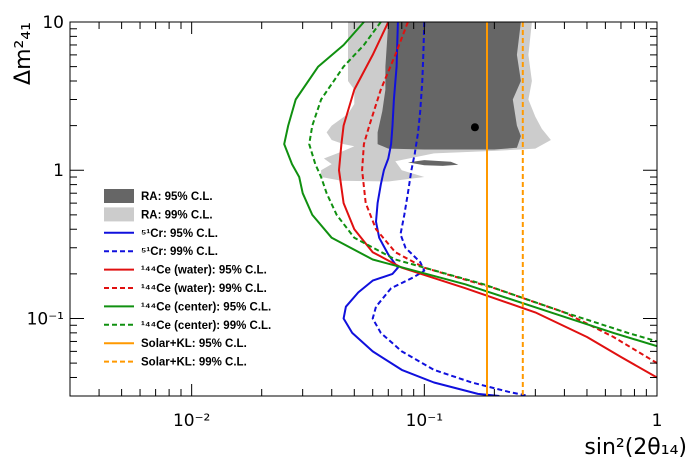 This screenshot has width=699, height=473. I want to click on legend-label: RA: 99% C.L., so click(177, 215).